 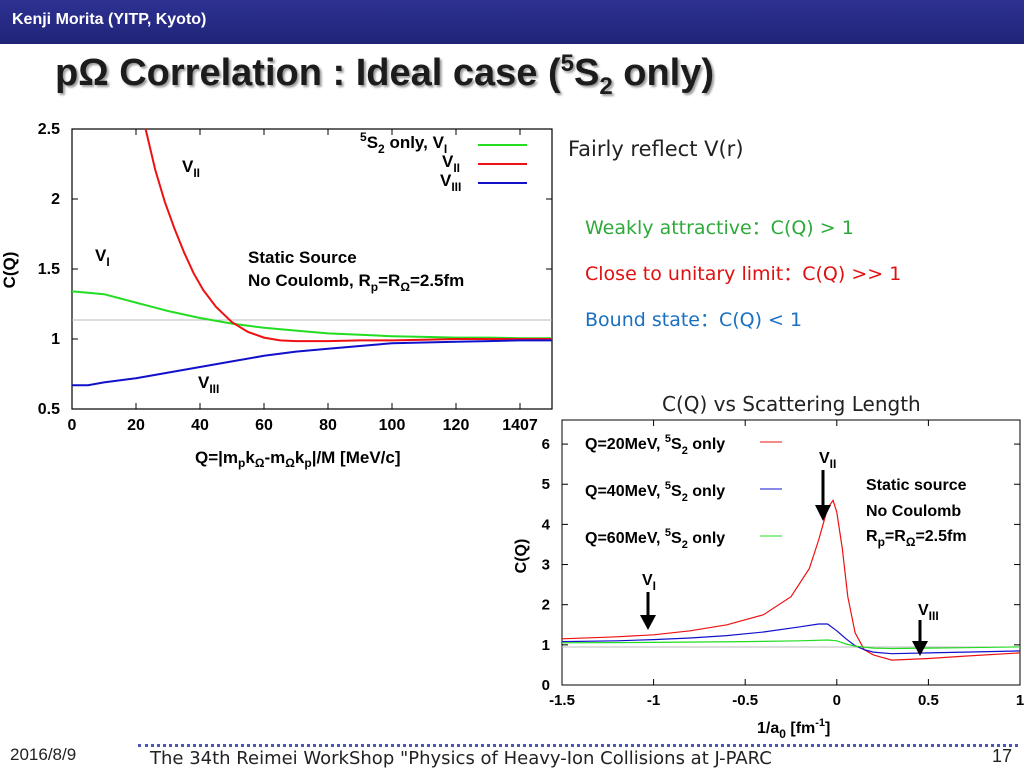 I want to click on footer-divider, so click(x=578, y=745).